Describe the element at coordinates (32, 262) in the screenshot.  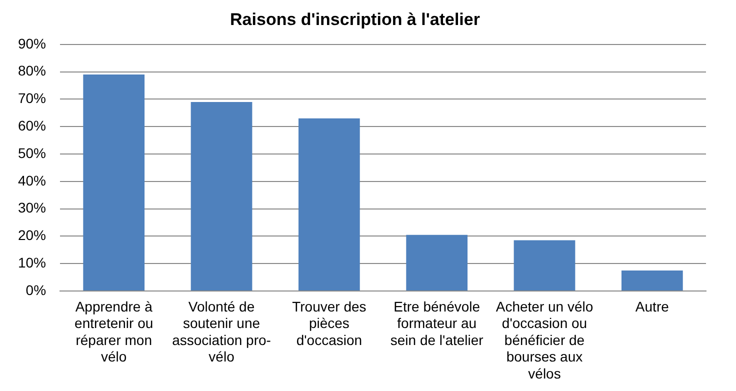
I see `y-tick-label: 10%` at that location.